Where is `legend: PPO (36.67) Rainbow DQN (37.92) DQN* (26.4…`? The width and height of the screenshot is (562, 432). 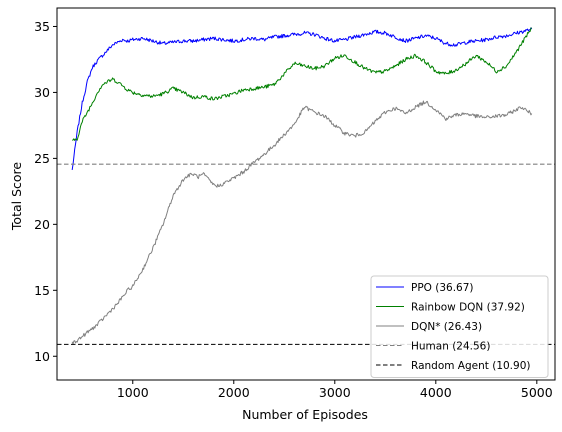
legend: PPO (36.67) Rainbow DQN (37.92) DQN* (26.4… is located at coordinates (459, 326).